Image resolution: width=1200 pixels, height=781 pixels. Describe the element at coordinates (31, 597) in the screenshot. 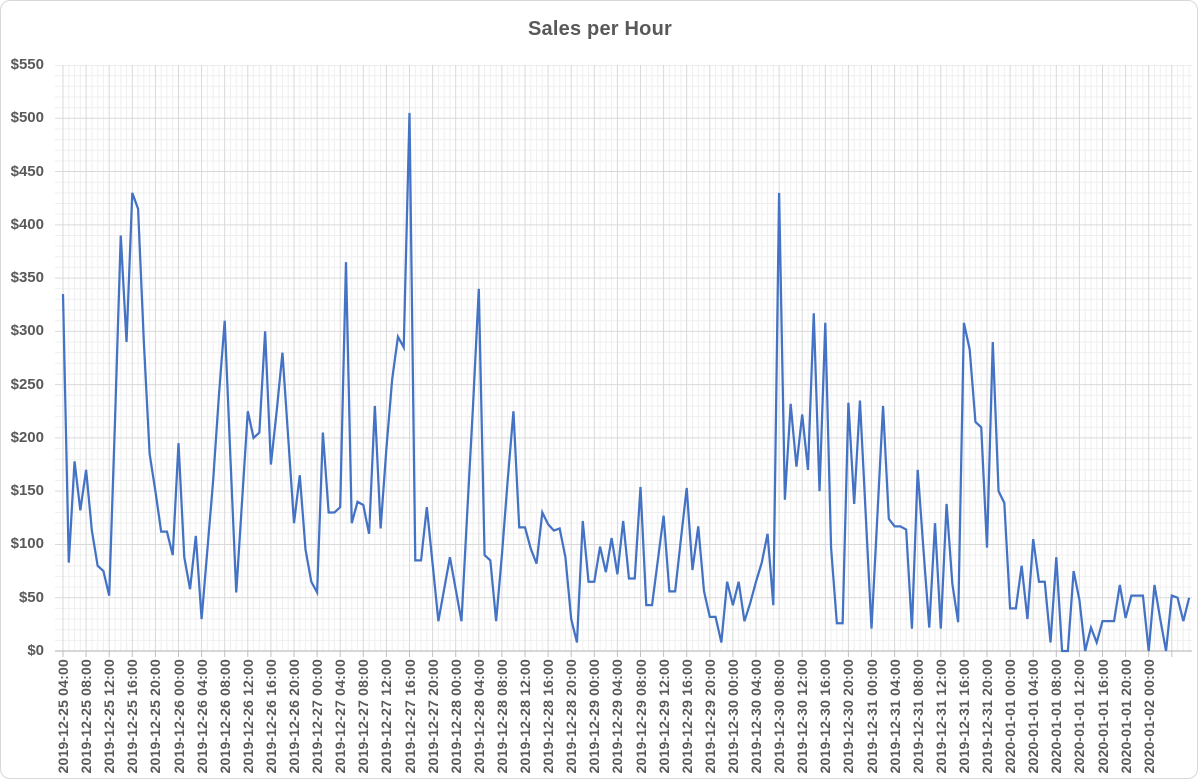

I see `y-axis-tick-label: $50` at that location.